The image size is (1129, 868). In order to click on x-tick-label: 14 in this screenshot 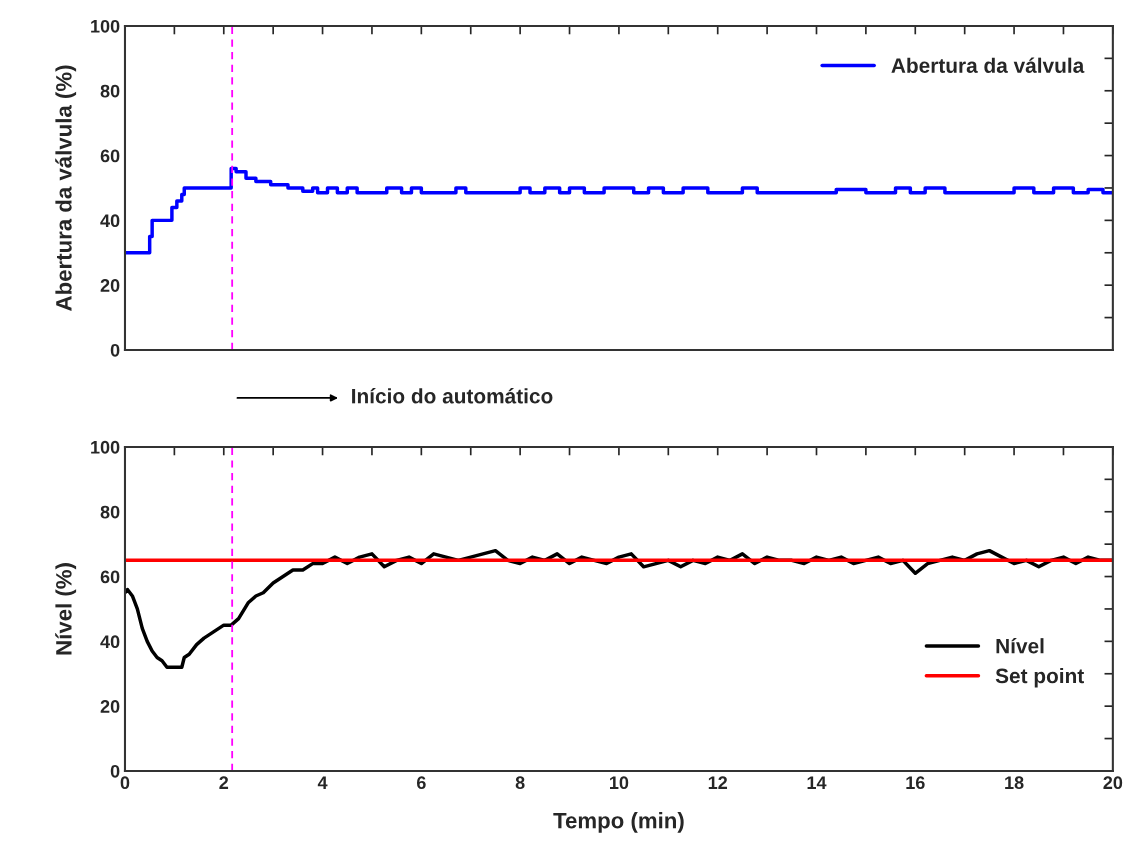, I will do `click(817, 782)`.